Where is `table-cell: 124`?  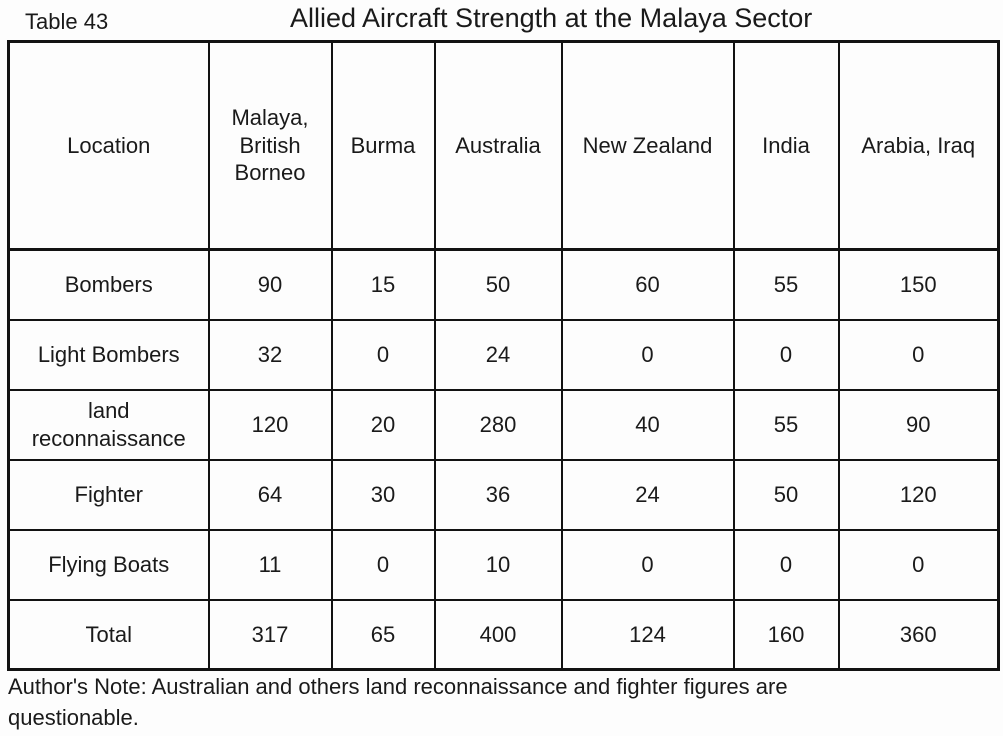
table-cell: 124 is located at coordinates (647, 634).